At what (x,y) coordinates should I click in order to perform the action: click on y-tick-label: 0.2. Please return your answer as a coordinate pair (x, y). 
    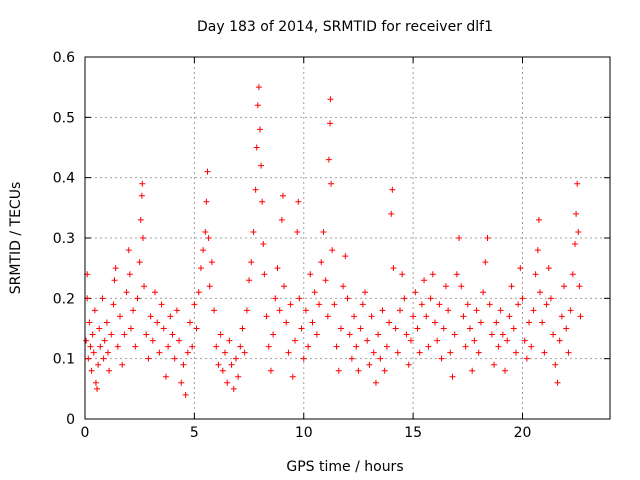
    Looking at the image, I should click on (64, 299).